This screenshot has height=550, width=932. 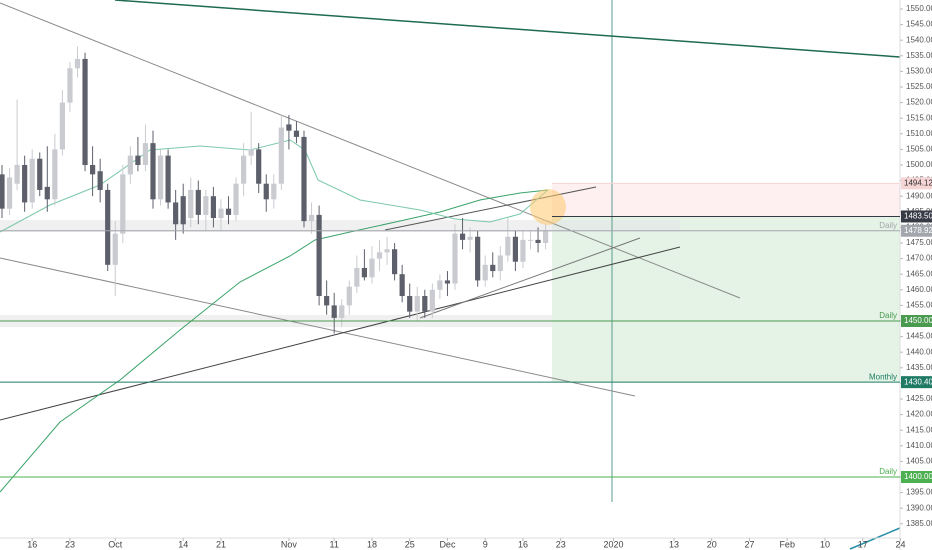 What do you see at coordinates (289, 544) in the screenshot?
I see `x-tick-label: Nov` at bounding box center [289, 544].